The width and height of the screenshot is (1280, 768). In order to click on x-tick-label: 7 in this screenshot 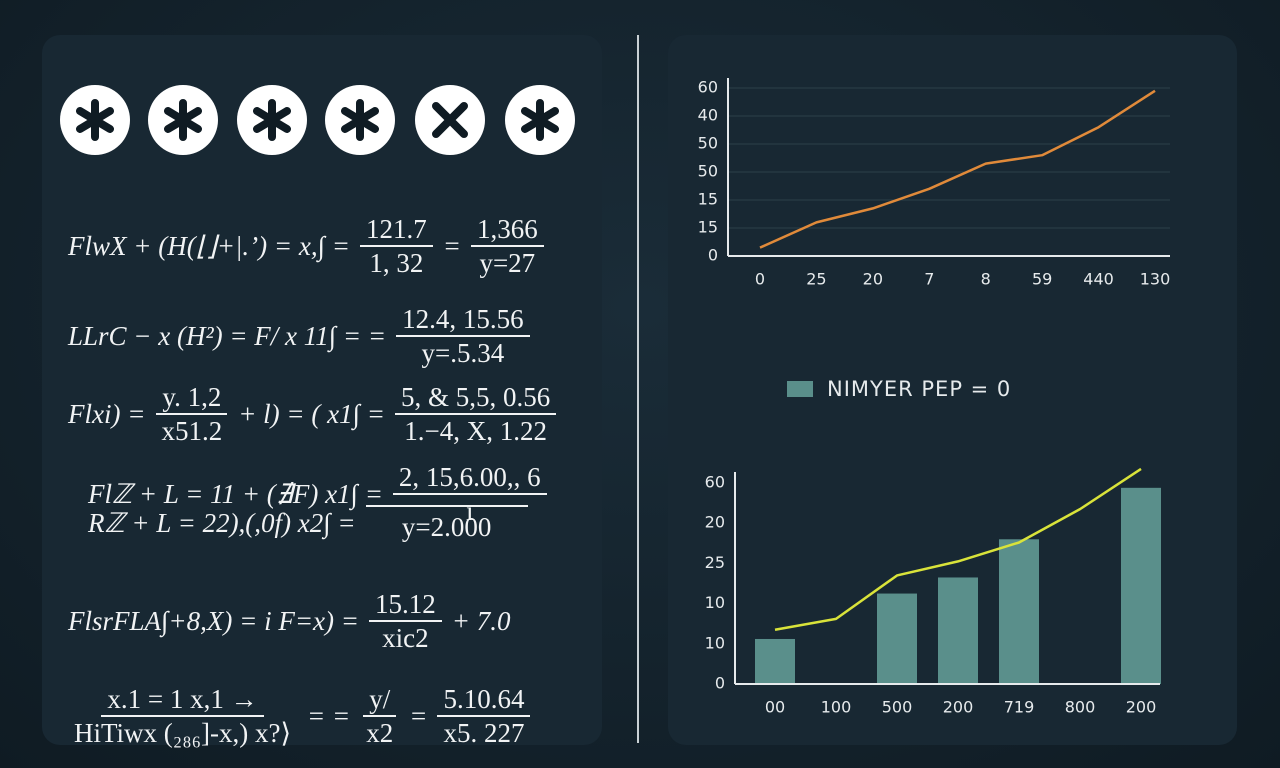, I will do `click(929, 279)`.